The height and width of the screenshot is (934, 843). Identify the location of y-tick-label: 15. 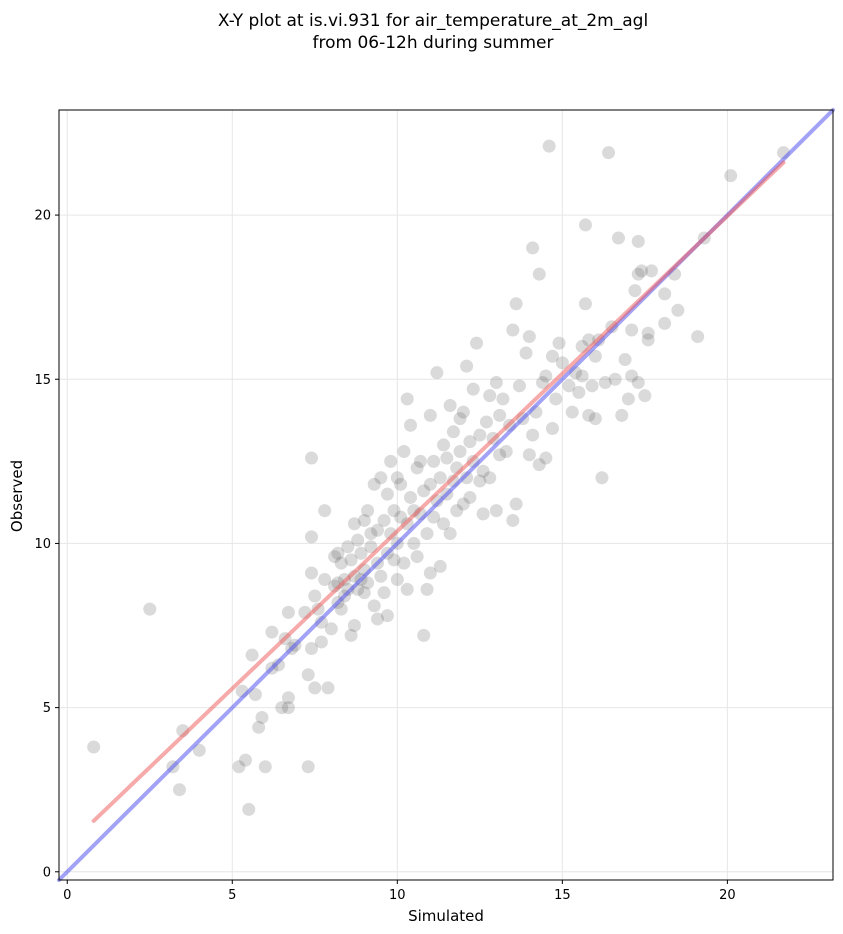
(42, 380).